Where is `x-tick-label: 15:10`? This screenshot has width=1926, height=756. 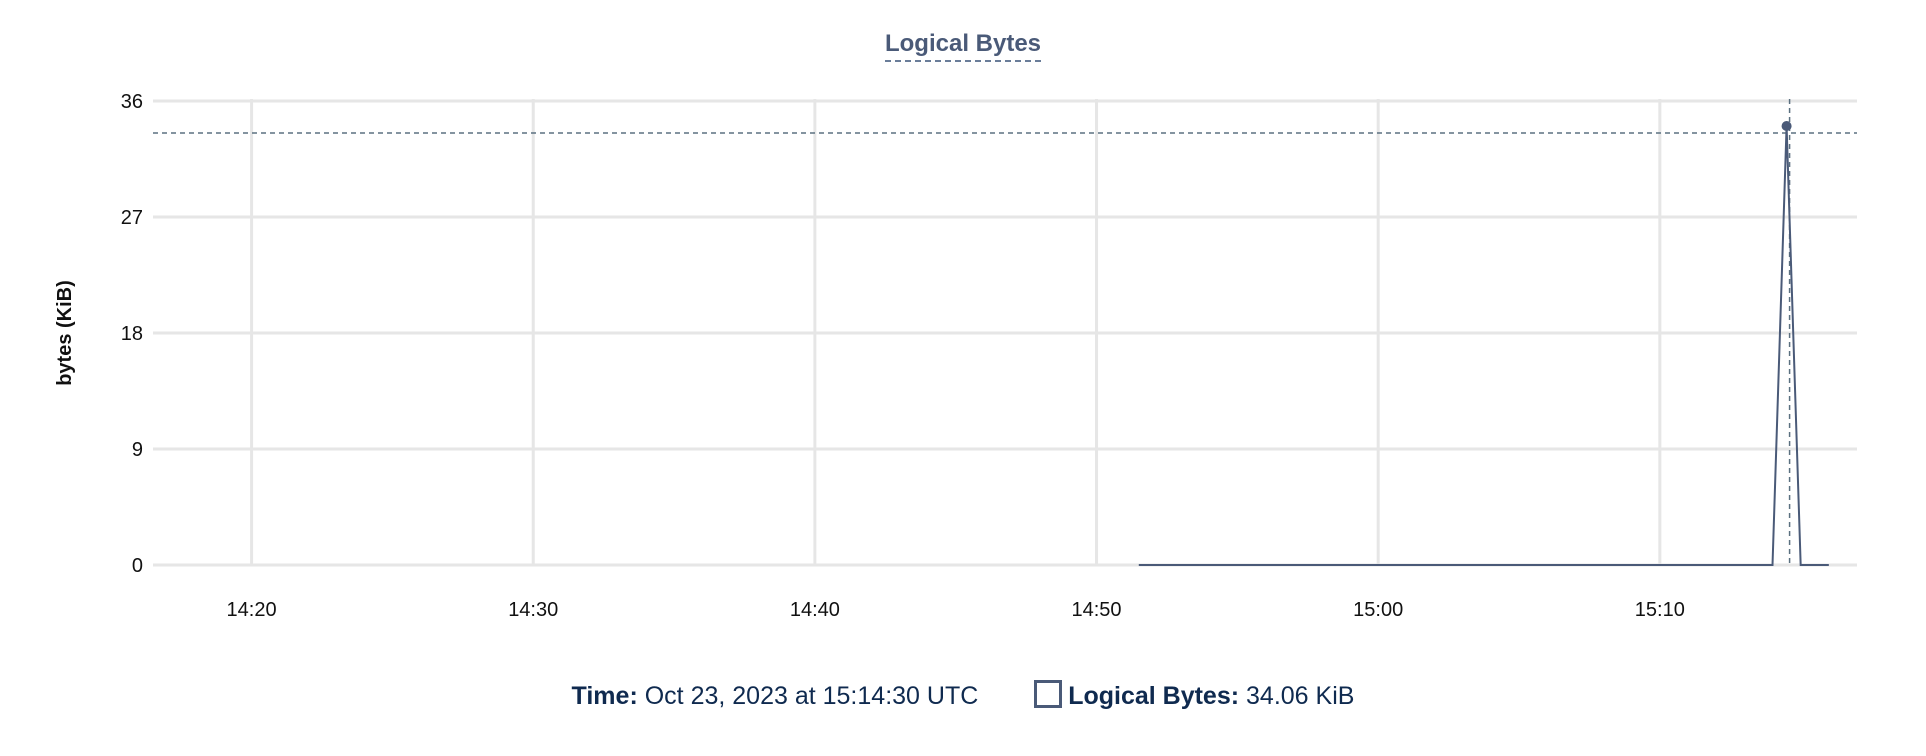
x-tick-label: 15:10 is located at coordinates (1660, 610).